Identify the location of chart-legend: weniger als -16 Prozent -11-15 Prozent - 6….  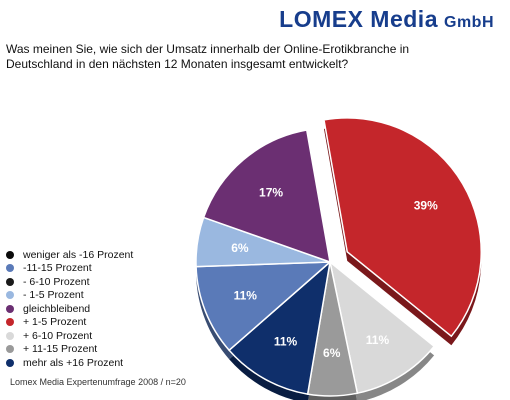
(69, 309).